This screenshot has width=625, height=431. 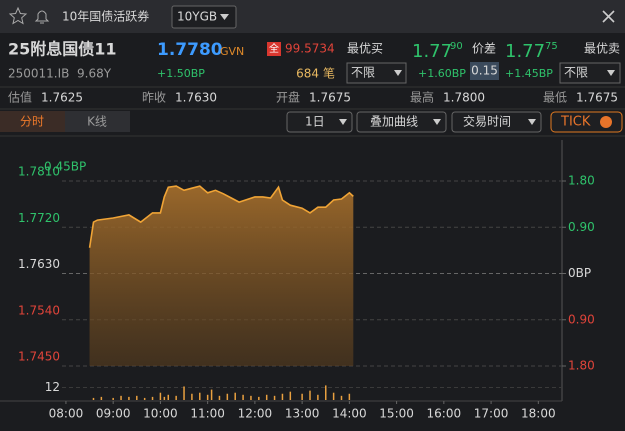 I want to click on x-tick-label: 18:00, so click(x=538, y=414).